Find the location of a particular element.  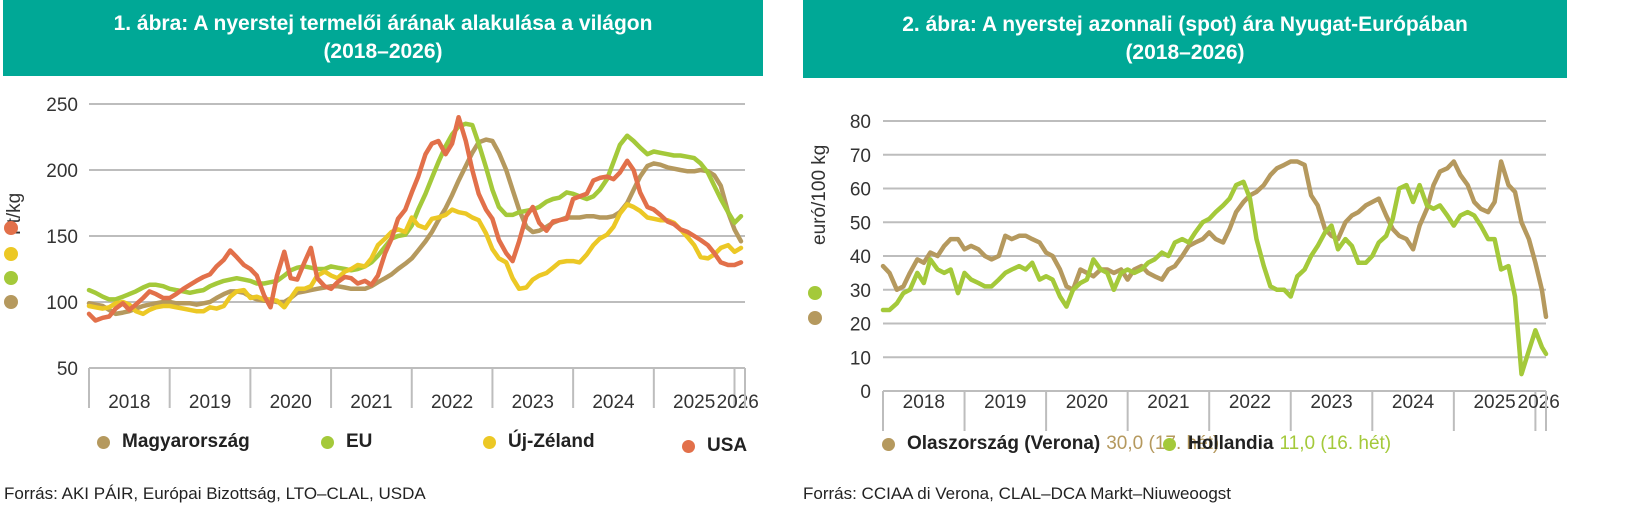

legend-value-hollandia: 11,0 (16. hét) is located at coordinates (1335, 443).